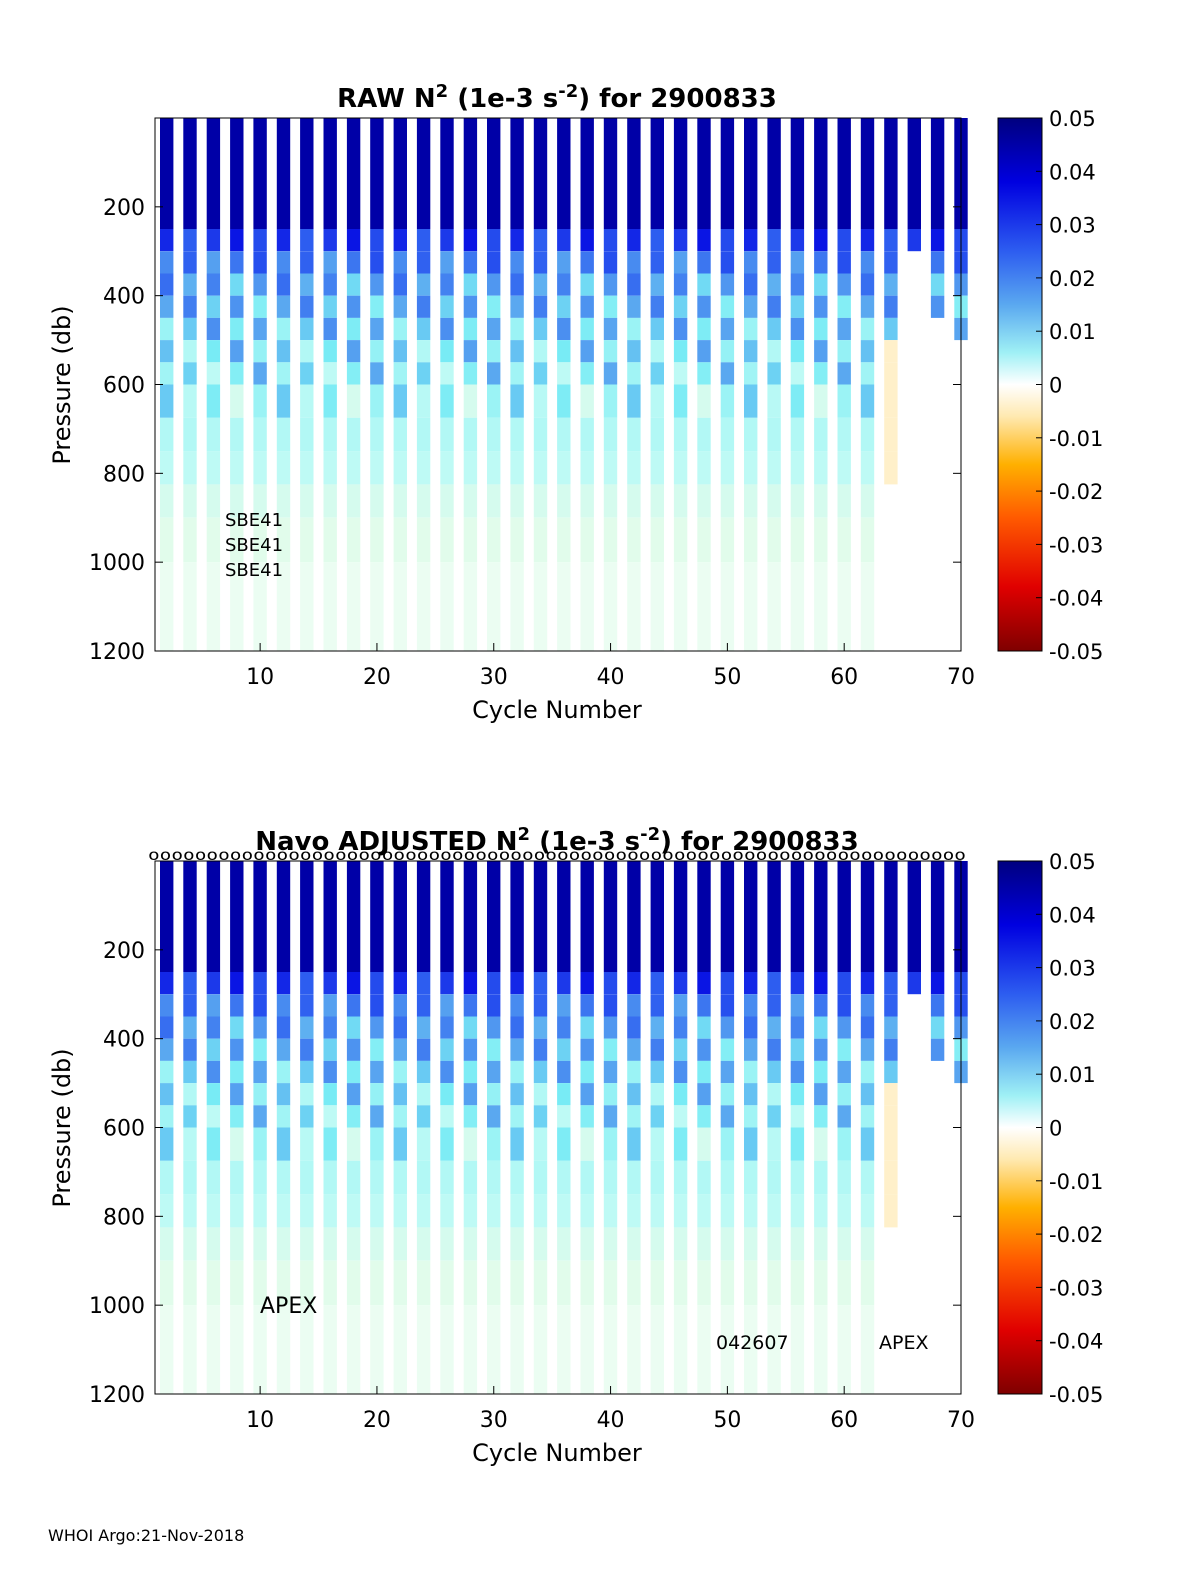  What do you see at coordinates (1076, 1342) in the screenshot?
I see `colorbar-tick-label: -0.04` at bounding box center [1076, 1342].